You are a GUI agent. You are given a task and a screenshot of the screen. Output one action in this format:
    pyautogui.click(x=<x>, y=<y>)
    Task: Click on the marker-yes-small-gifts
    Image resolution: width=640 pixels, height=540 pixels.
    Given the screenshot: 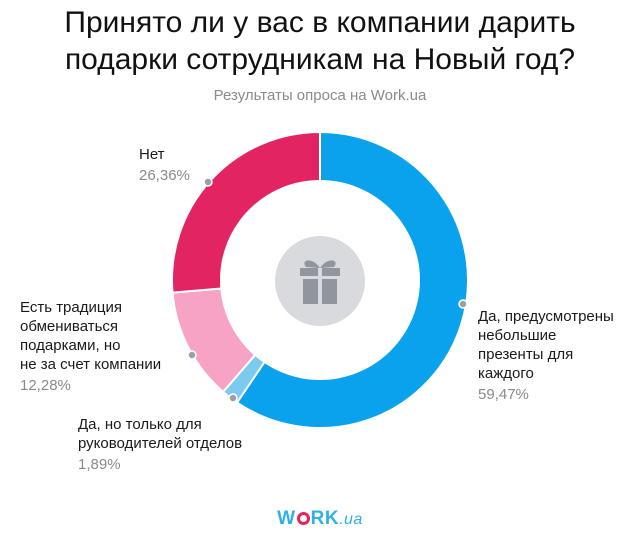 What is the action you would take?
    pyautogui.click(x=463, y=304)
    